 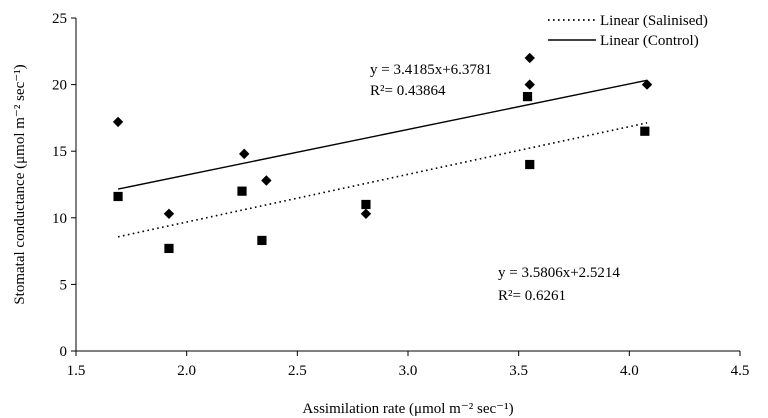 I want to click on y-tick-label: 0, so click(x=64, y=352).